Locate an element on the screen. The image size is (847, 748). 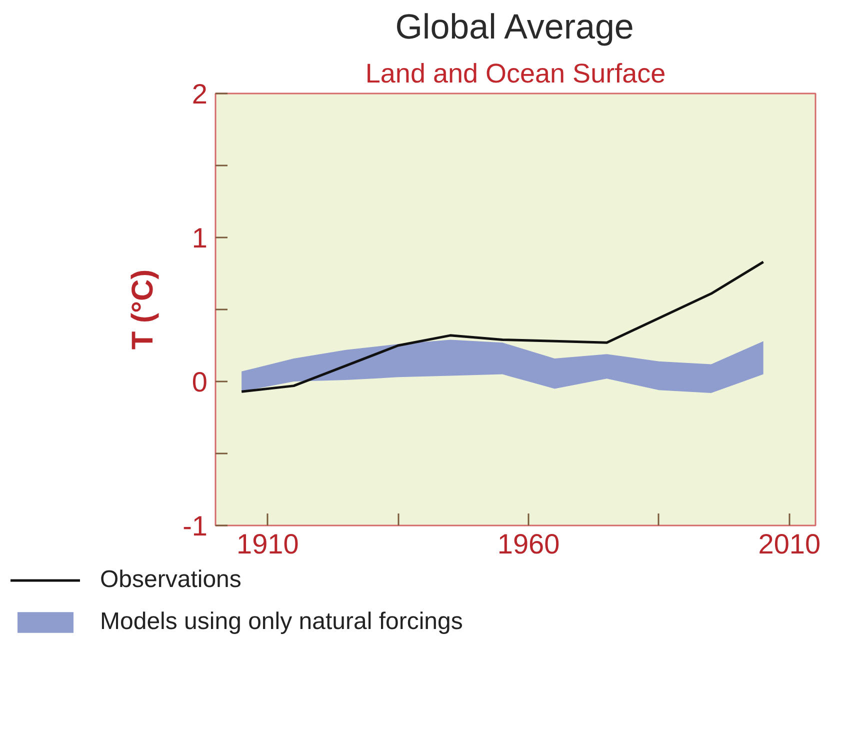
y-axis-title: T (°C) is located at coordinates (143, 309).